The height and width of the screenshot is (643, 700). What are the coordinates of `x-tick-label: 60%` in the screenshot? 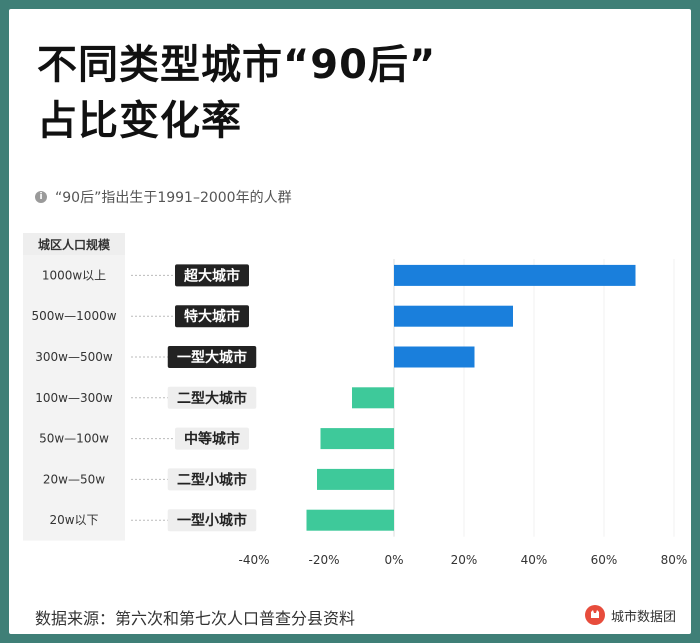 It's located at (604, 560).